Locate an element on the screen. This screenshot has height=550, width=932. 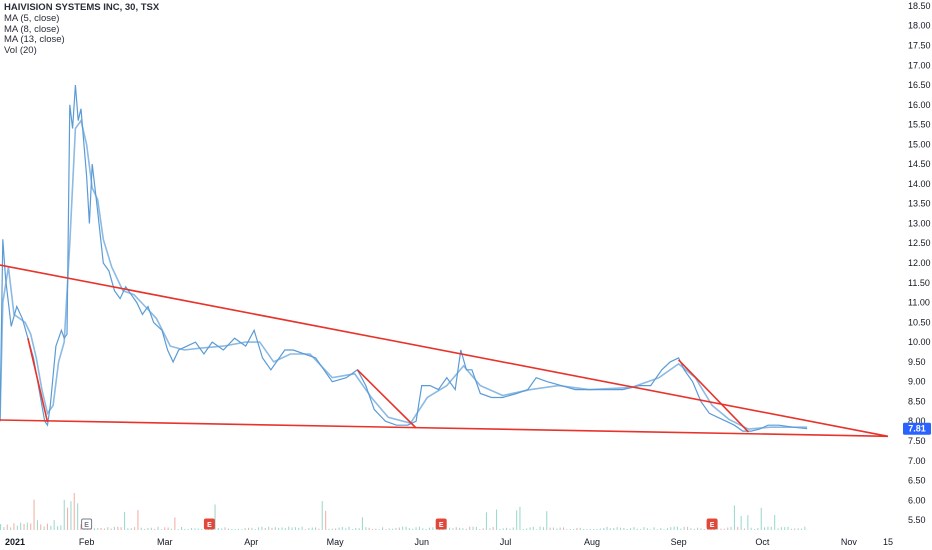
y-tick-label: 6.50 is located at coordinates (917, 481).